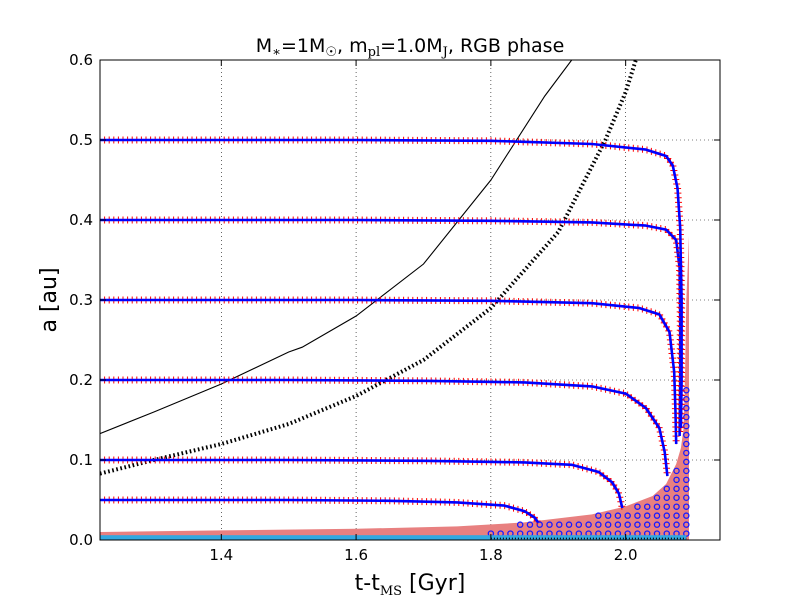  What do you see at coordinates (393, 537) in the screenshot?
I see `base-band` at bounding box center [393, 537].